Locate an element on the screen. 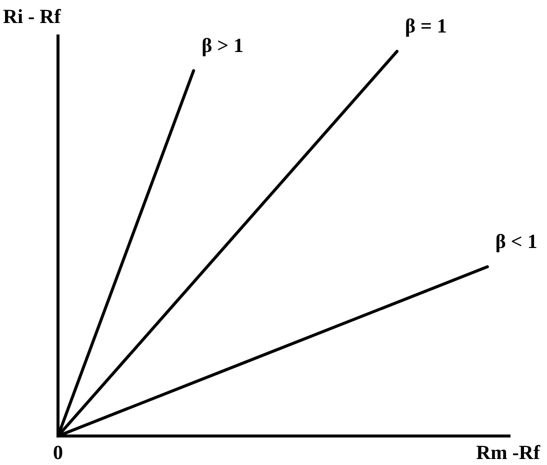 This screenshot has width=547, height=465. series-label: β < 1 is located at coordinates (516, 241).